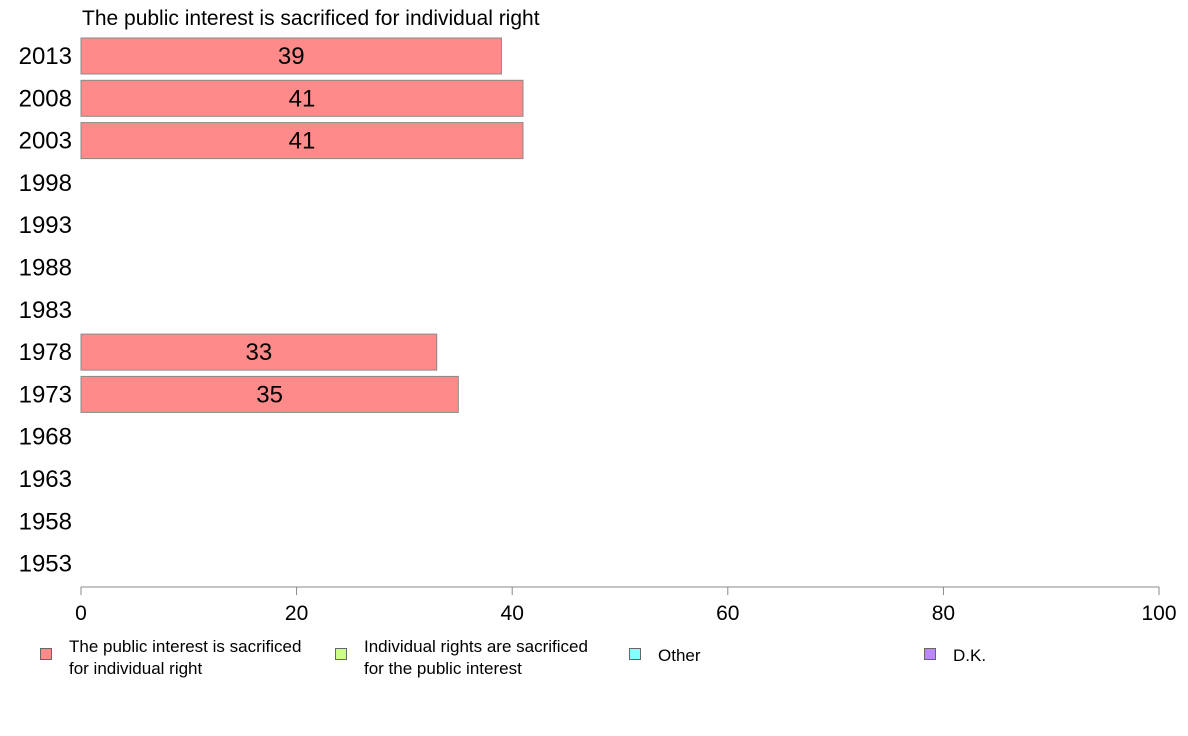 This screenshot has width=1188, height=736. What do you see at coordinates (1158, 613) in the screenshot?
I see `x-tick-label: 100` at bounding box center [1158, 613].